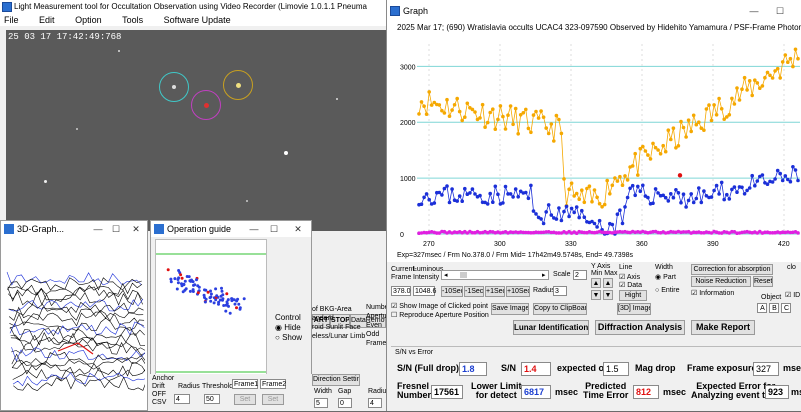  What do you see at coordinates (323, 391) in the screenshot?
I see `width-label: Width` at bounding box center [323, 391].